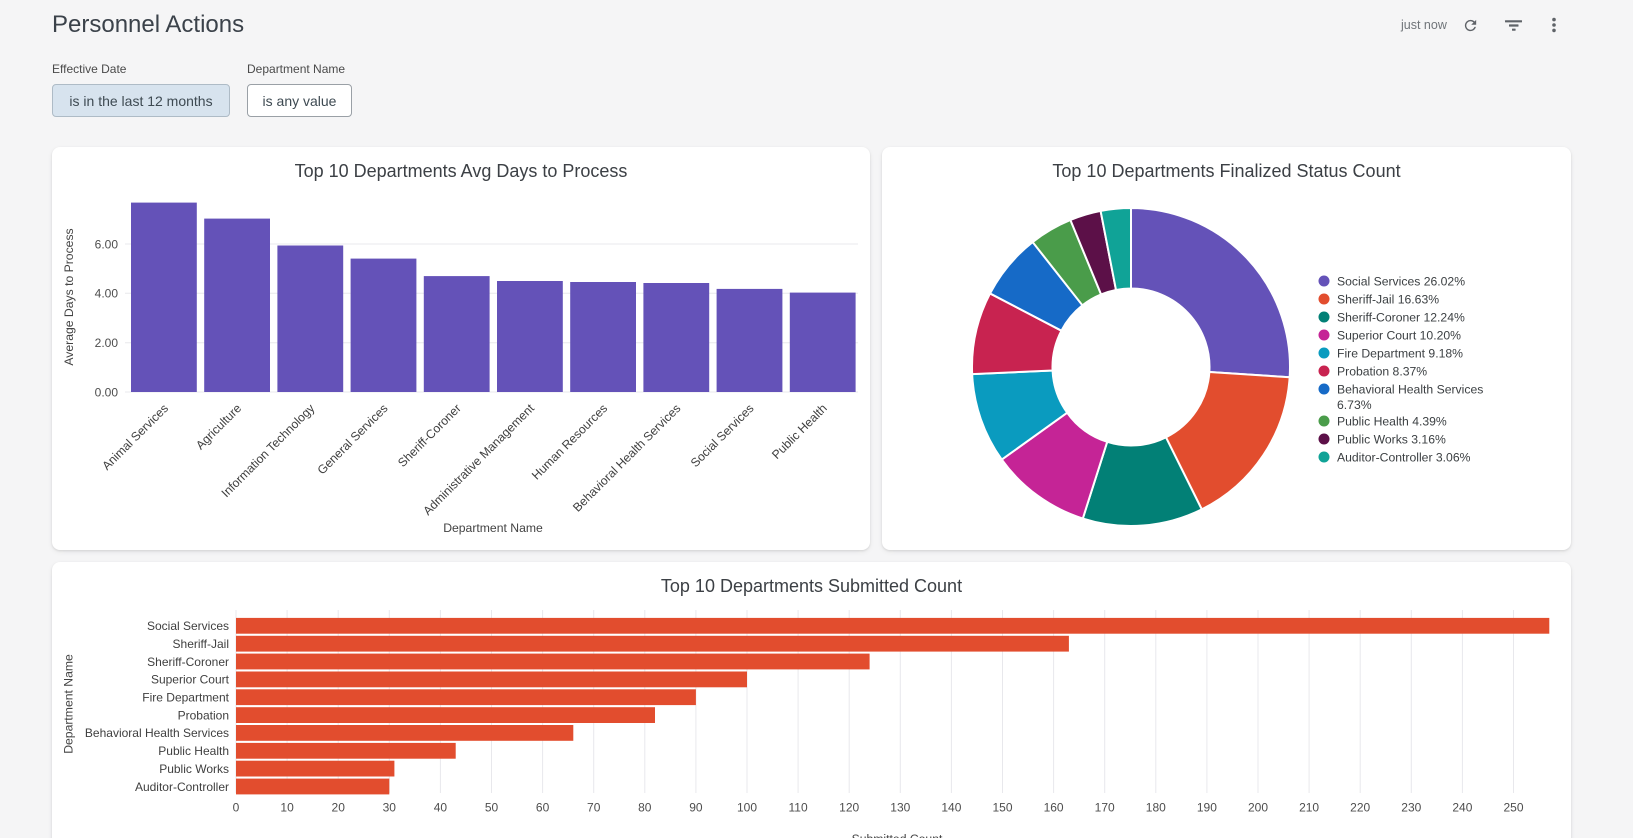  I want to click on svg-text: 210, so click(1309, 808).